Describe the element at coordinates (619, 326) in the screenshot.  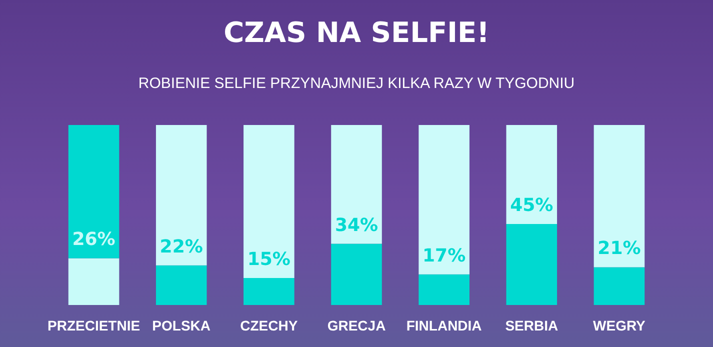
I see `x-tick-label: WEGRY` at that location.